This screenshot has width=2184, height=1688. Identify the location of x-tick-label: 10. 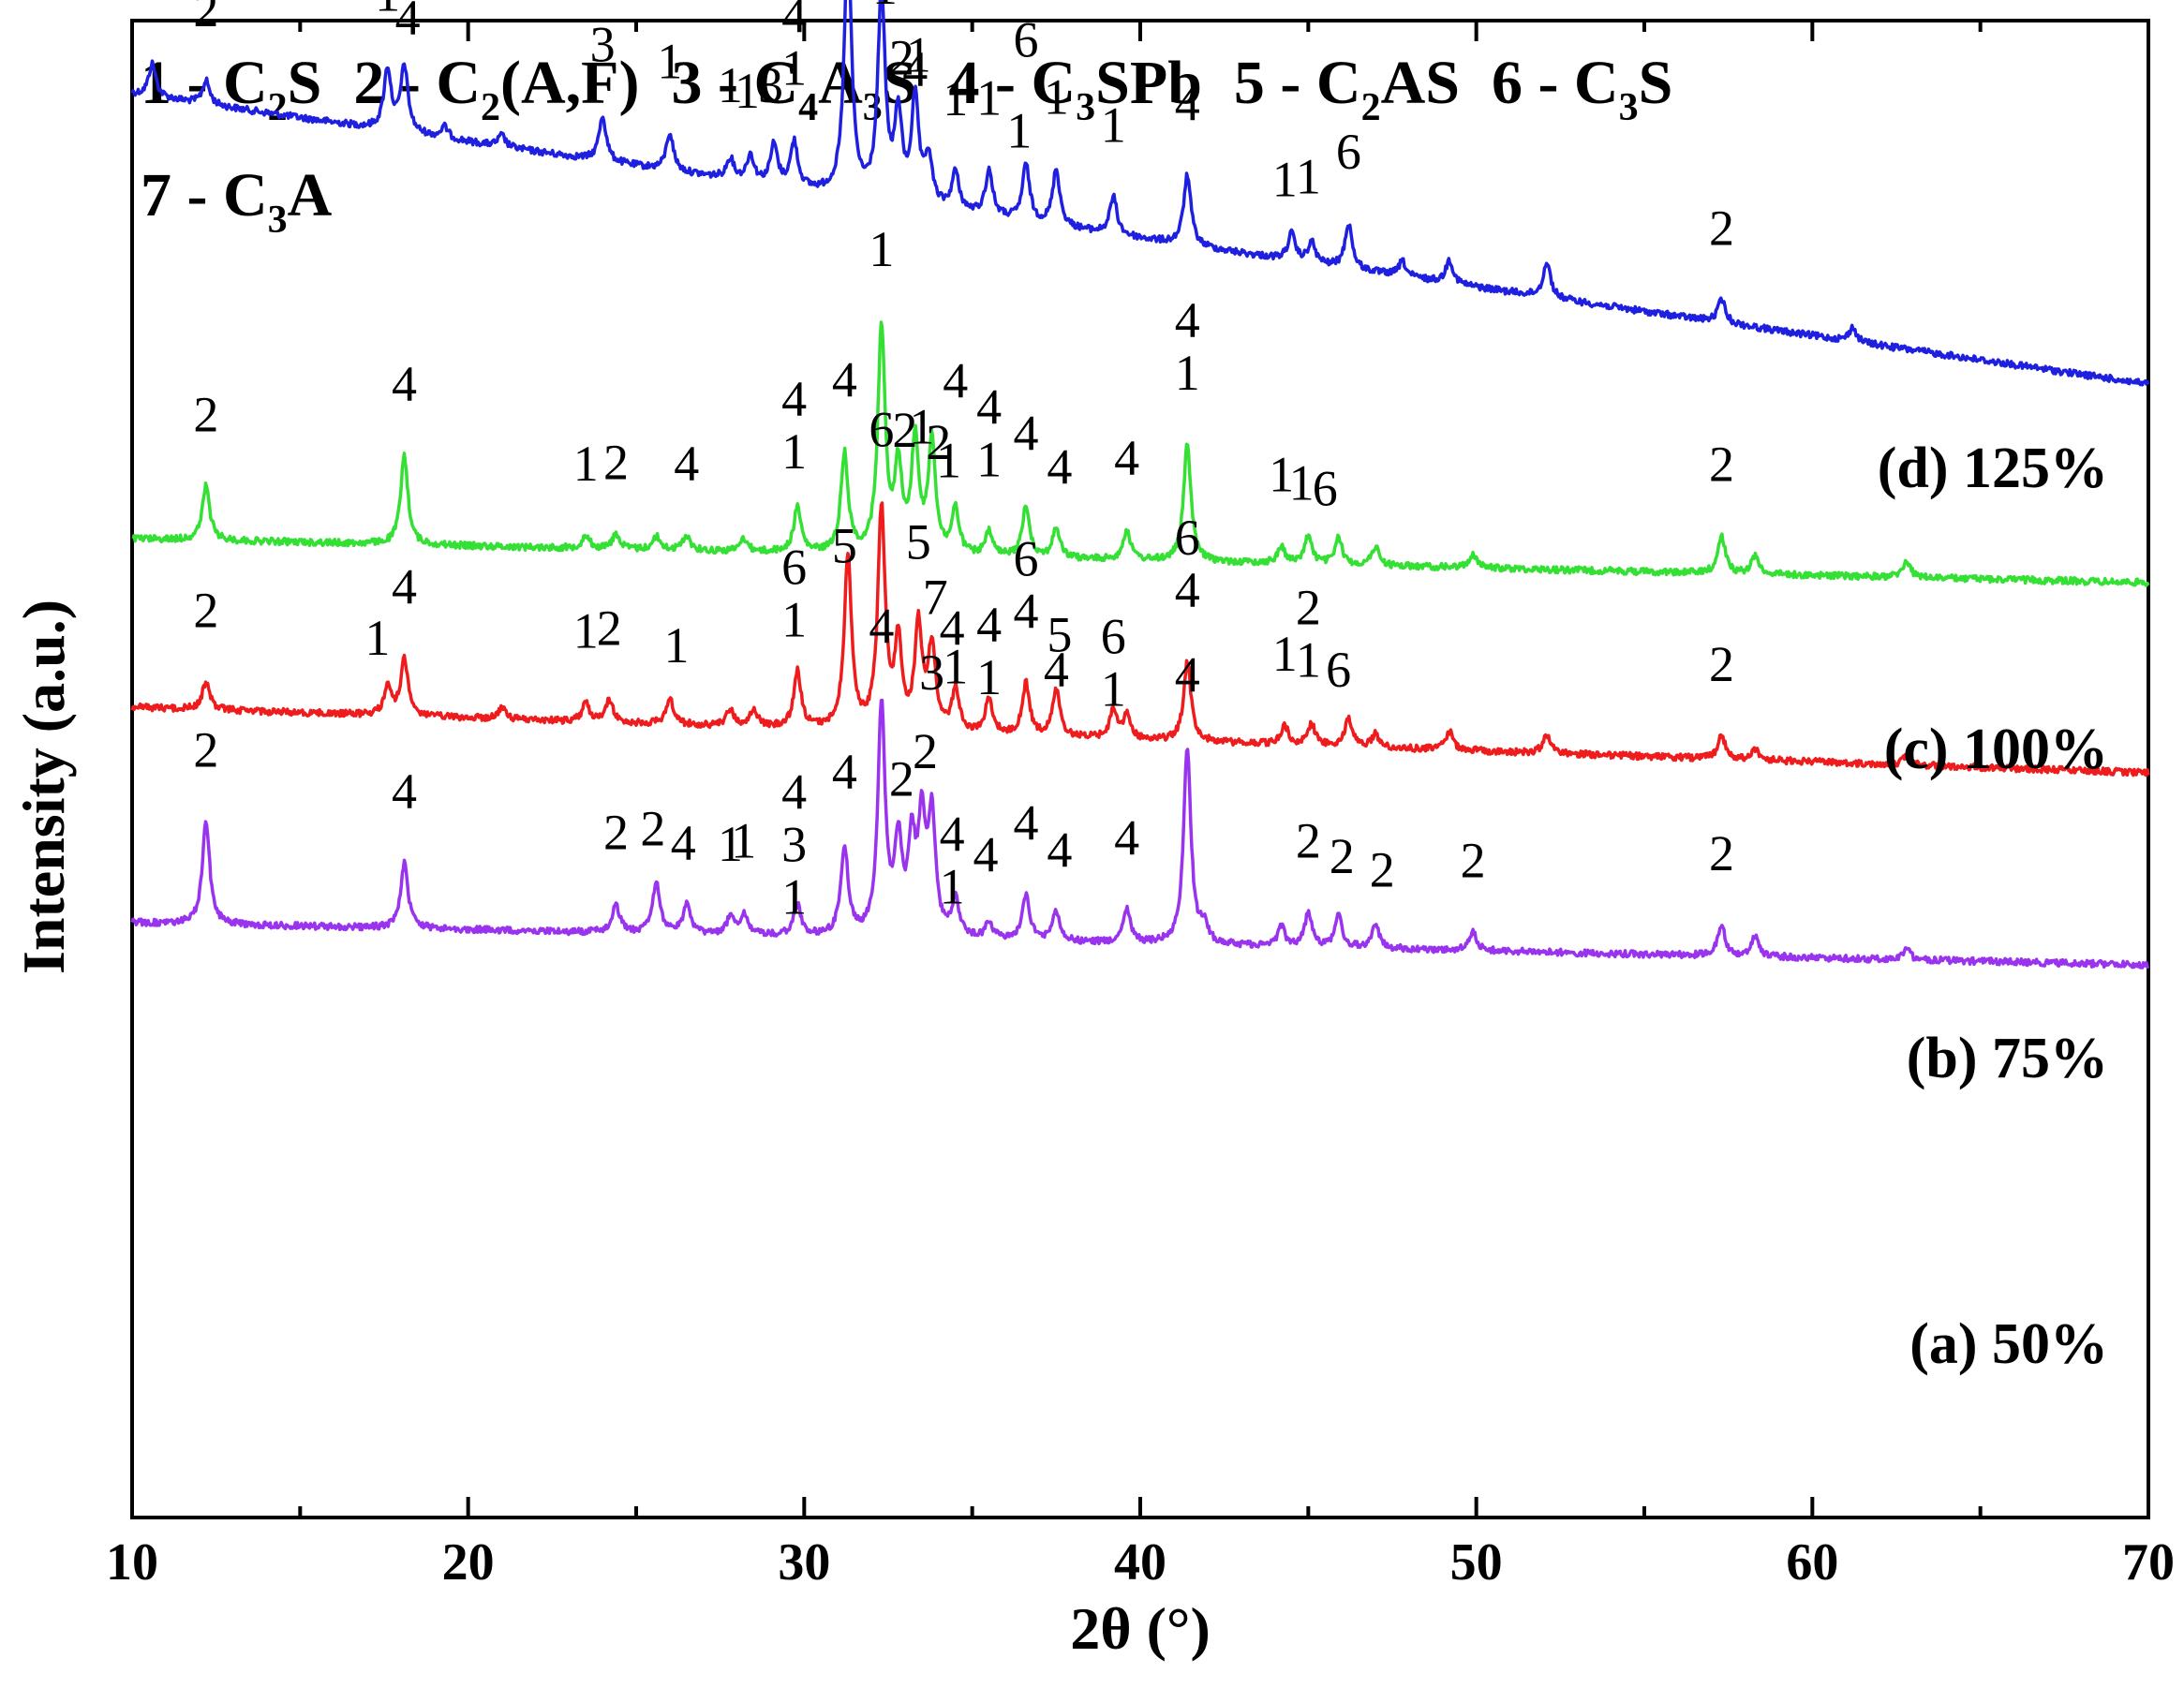
(132, 1563).